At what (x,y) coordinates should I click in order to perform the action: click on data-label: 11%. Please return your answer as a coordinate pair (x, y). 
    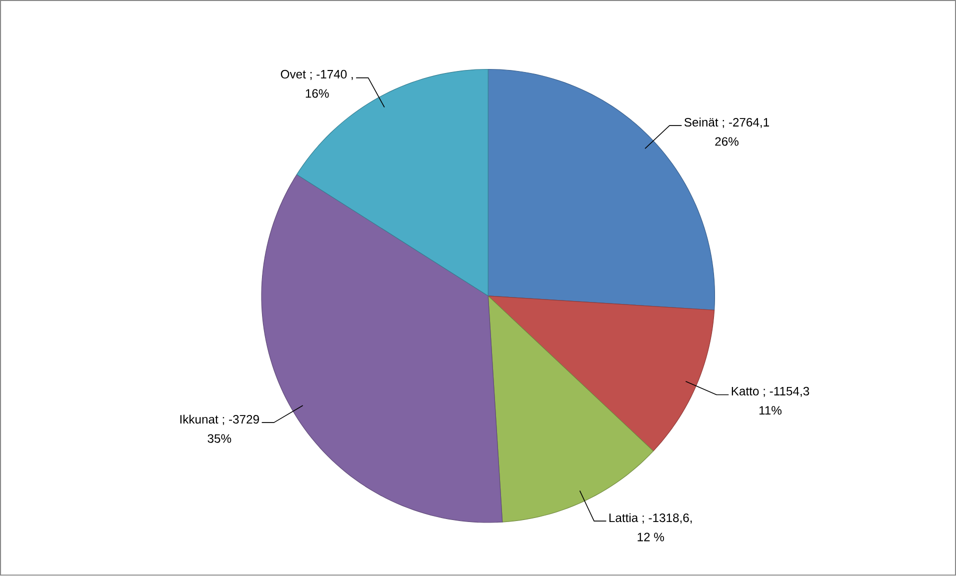
    Looking at the image, I should click on (770, 410).